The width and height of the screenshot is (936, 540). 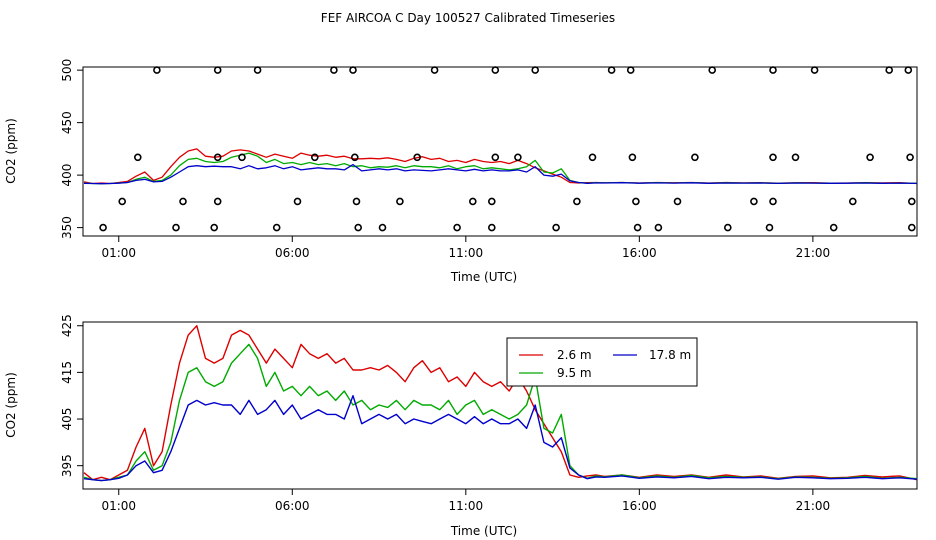 What do you see at coordinates (500, 174) in the screenshot?
I see `top-series-line-17-8m` at bounding box center [500, 174].